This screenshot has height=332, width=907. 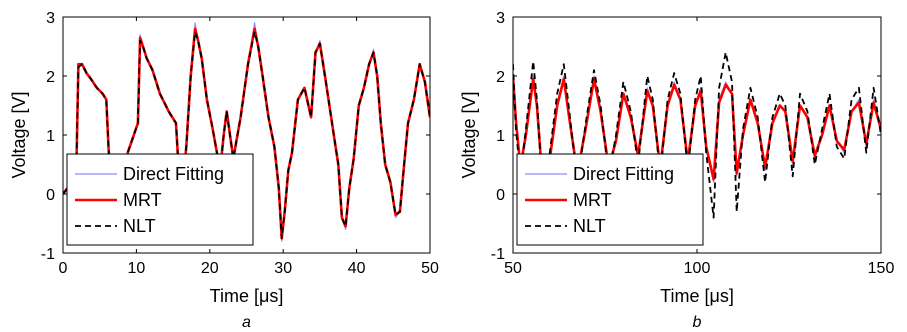 What do you see at coordinates (246, 322) in the screenshot?
I see `panel-label: a` at bounding box center [246, 322].